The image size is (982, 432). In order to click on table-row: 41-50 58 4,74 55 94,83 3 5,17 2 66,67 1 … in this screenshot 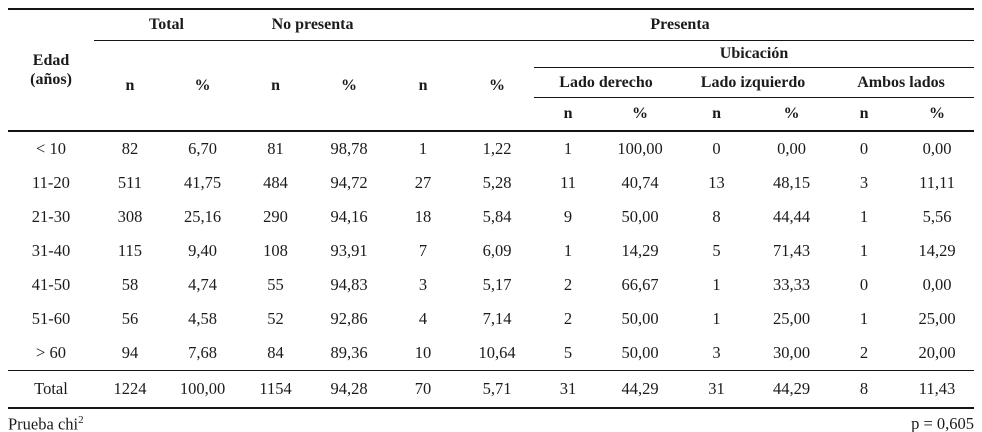, I will do `click(491, 285)`.